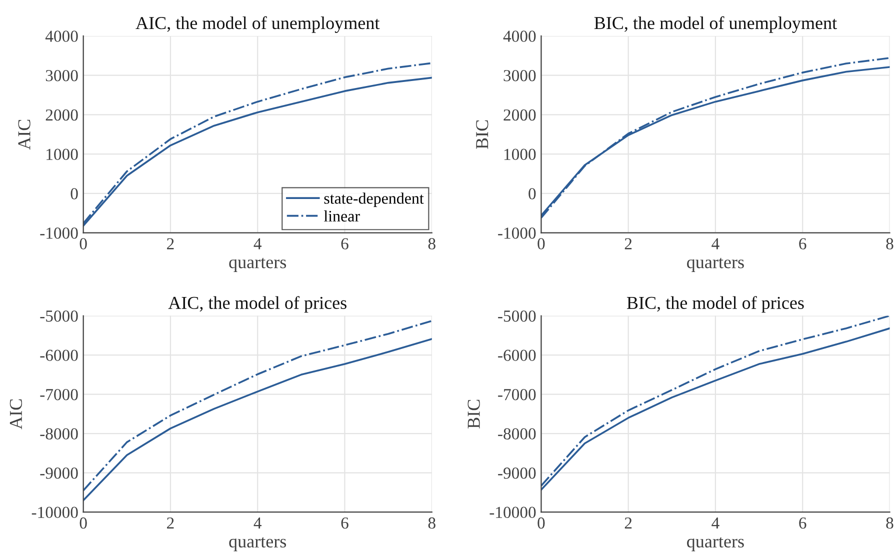  What do you see at coordinates (374, 200) in the screenshot?
I see `legend-label: state-dependent` at bounding box center [374, 200].